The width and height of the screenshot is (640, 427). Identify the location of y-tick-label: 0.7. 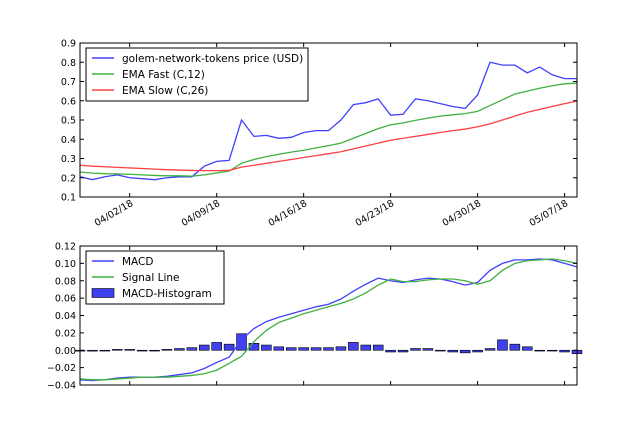
(68, 82).